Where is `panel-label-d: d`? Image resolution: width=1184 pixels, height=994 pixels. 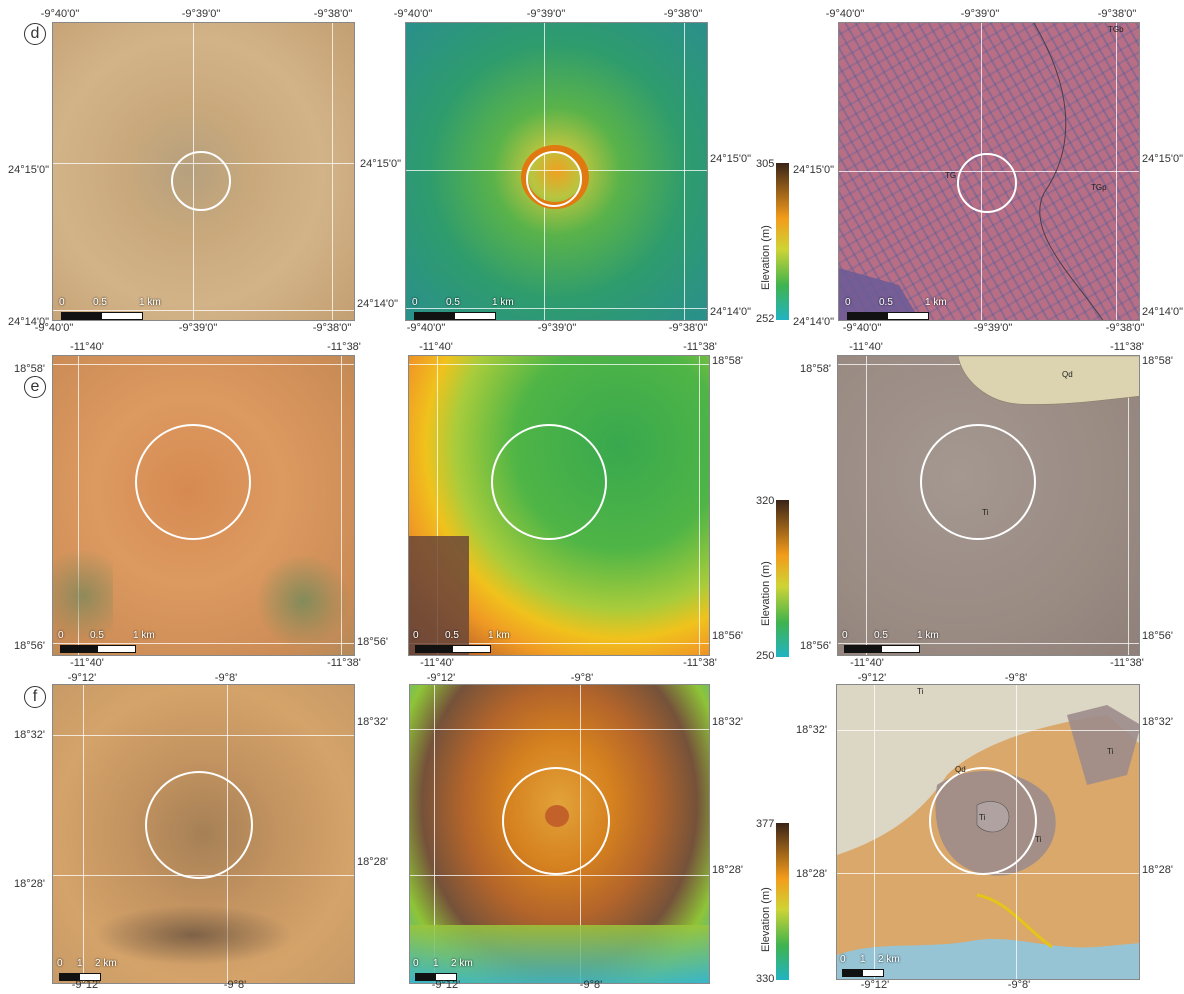 panel-label-d: d is located at coordinates (35, 34).